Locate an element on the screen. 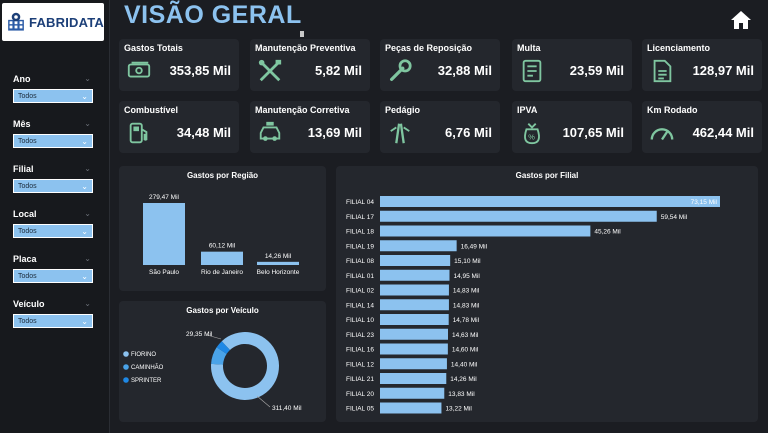 Image resolution: width=768 pixels, height=433 pixels. legend-label: FIORINO is located at coordinates (143, 355).